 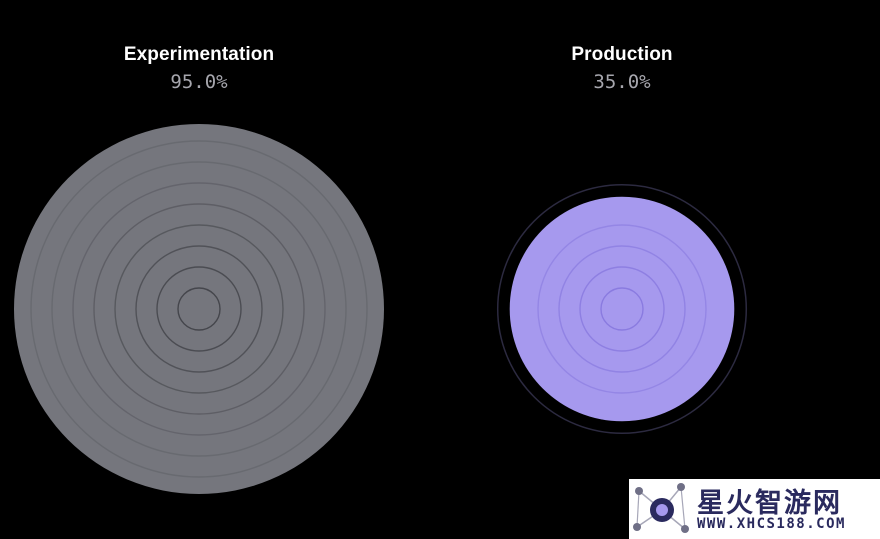 What do you see at coordinates (769, 503) in the screenshot?
I see `watermark-name: 星火智游网` at bounding box center [769, 503].